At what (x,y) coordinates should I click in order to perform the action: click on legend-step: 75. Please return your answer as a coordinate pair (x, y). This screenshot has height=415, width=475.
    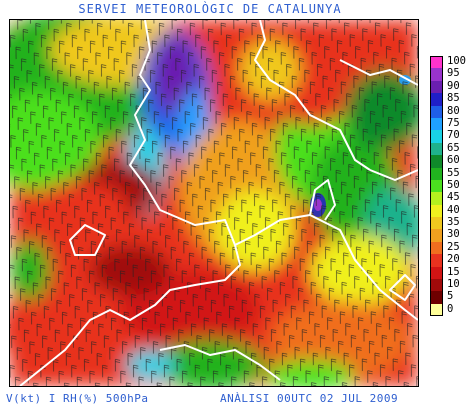
    Looking at the image, I should click on (450, 123).